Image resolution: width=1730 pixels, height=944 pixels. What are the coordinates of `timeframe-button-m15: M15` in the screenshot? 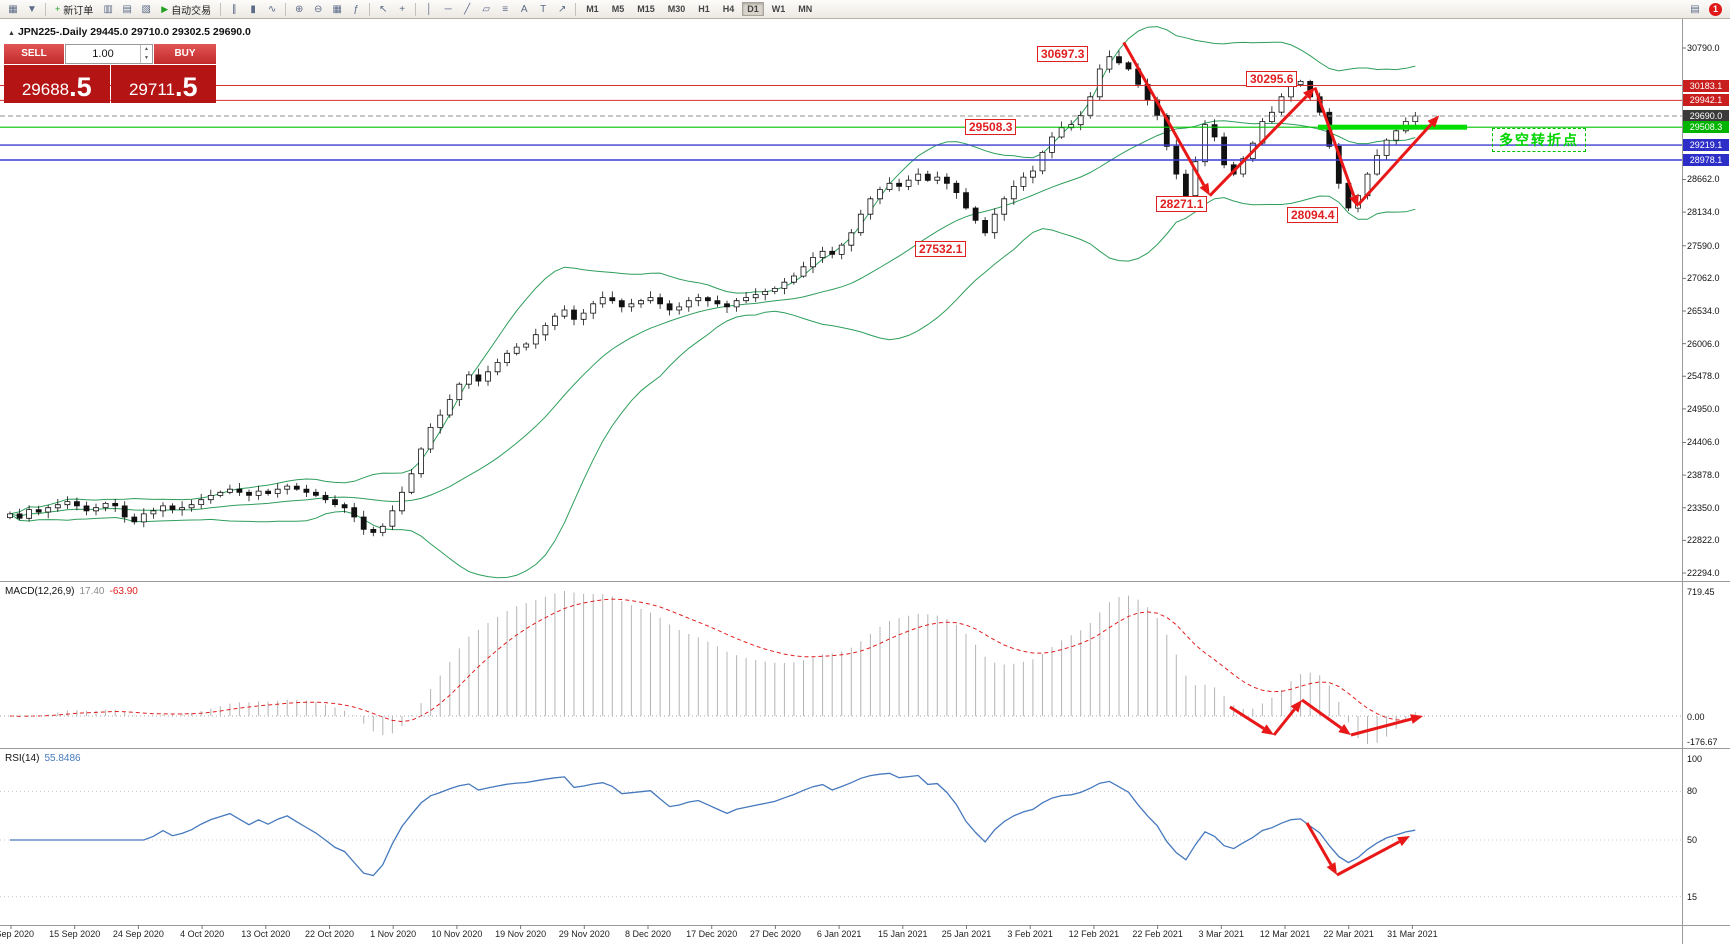 It's located at (646, 9).